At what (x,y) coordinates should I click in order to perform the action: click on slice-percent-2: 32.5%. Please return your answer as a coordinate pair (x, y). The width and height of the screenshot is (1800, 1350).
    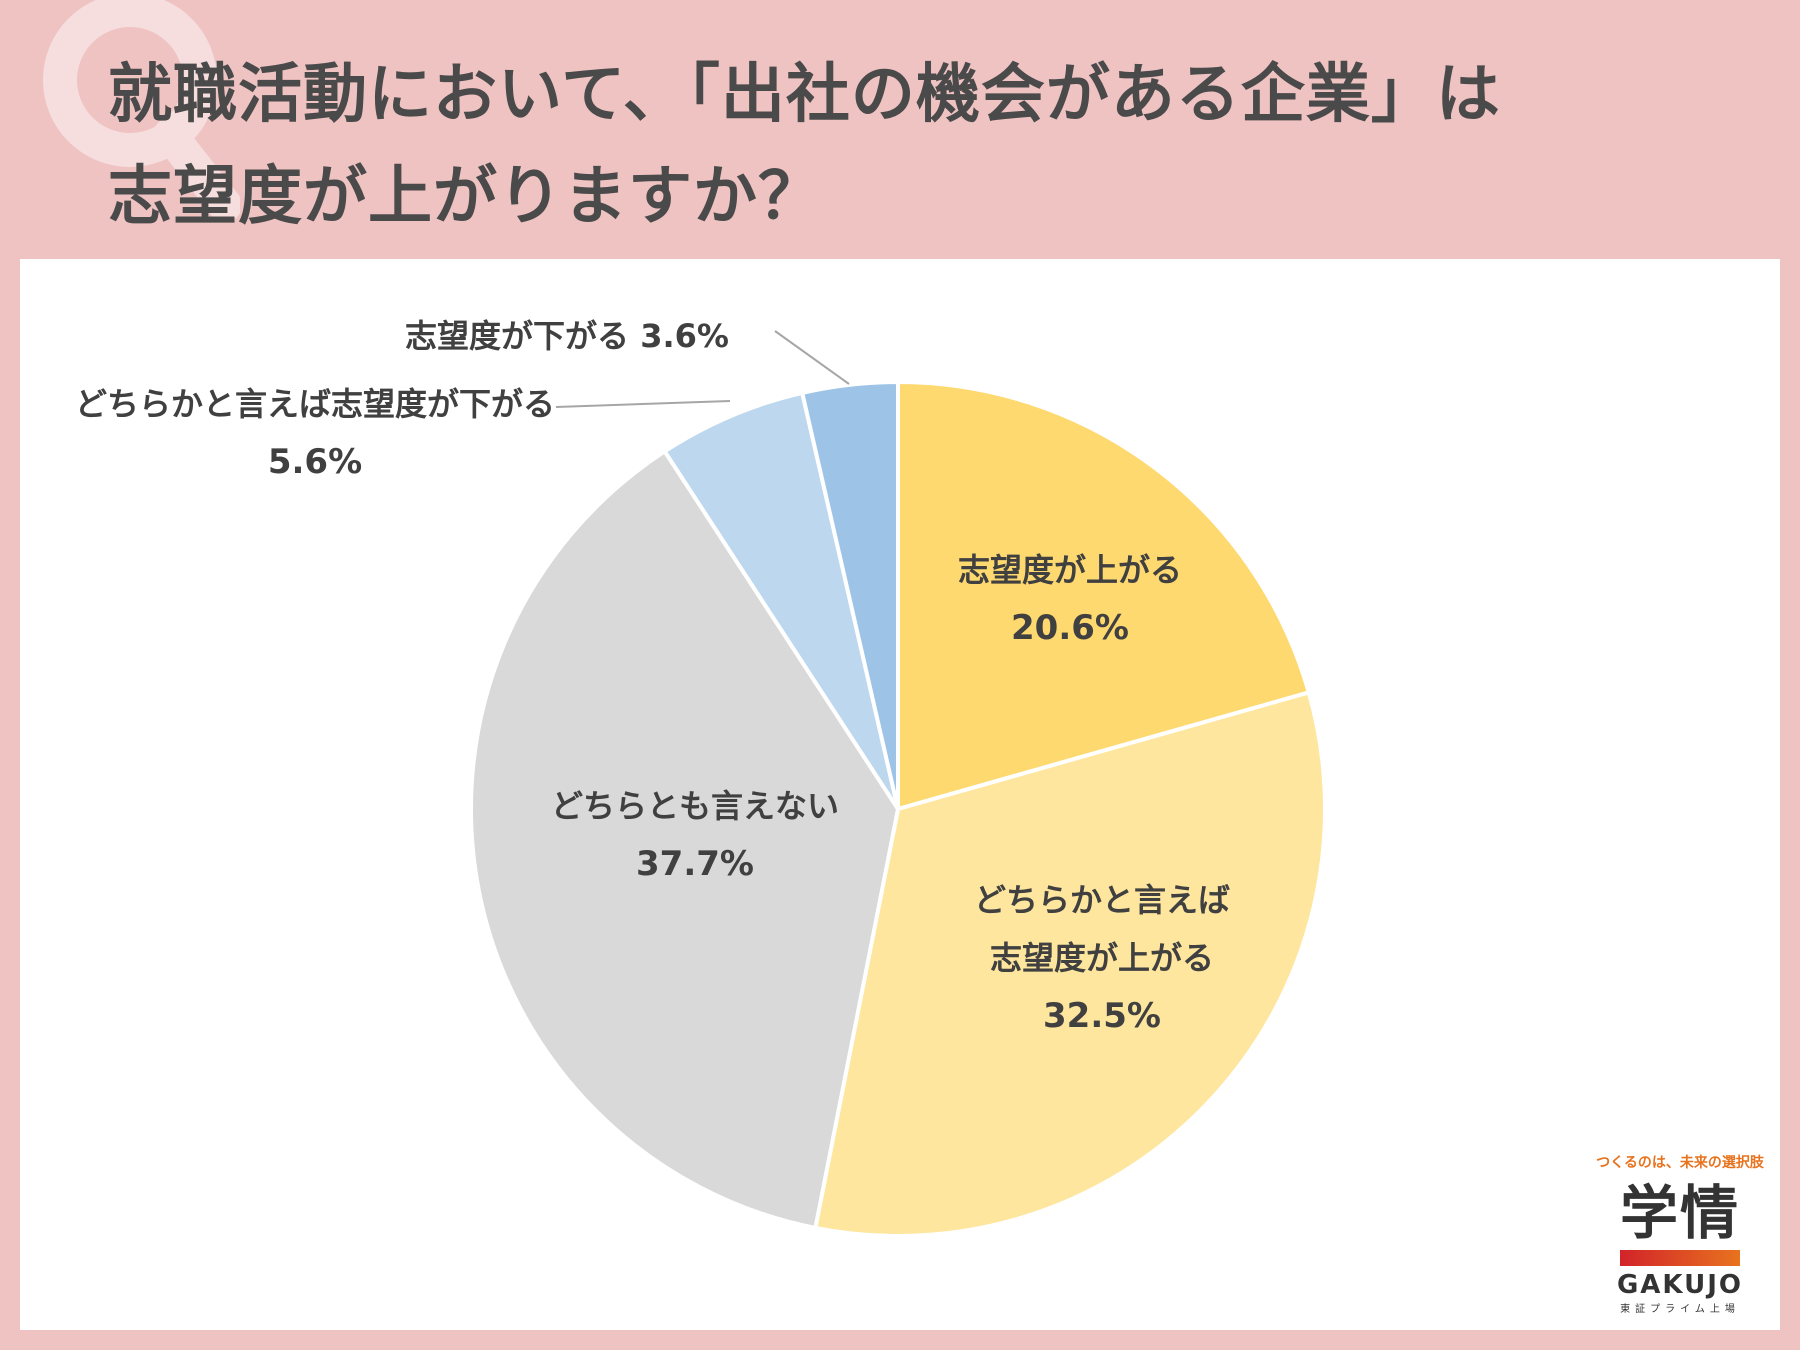
    Looking at the image, I should click on (1102, 1016).